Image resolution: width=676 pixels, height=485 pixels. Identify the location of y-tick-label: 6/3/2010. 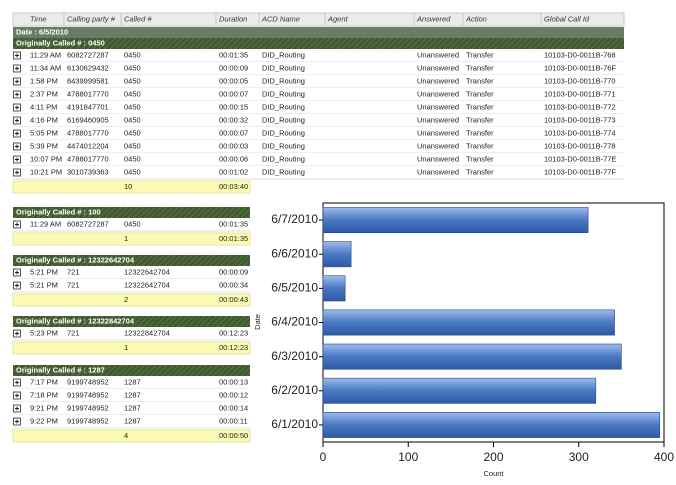
(294, 356).